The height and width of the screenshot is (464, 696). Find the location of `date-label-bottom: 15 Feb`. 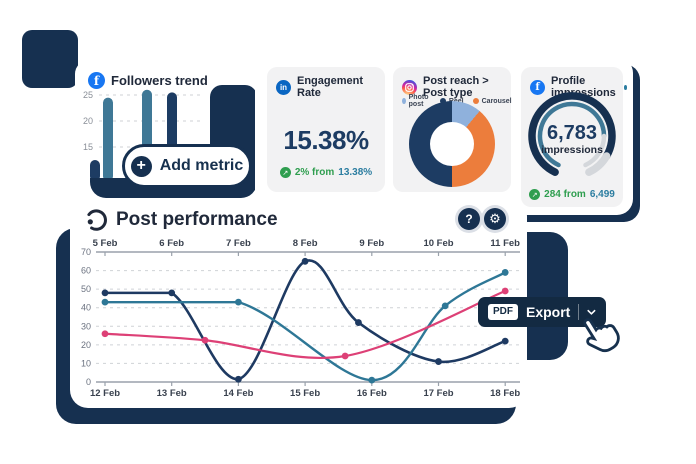

date-label-bottom: 15 Feb is located at coordinates (305, 393).